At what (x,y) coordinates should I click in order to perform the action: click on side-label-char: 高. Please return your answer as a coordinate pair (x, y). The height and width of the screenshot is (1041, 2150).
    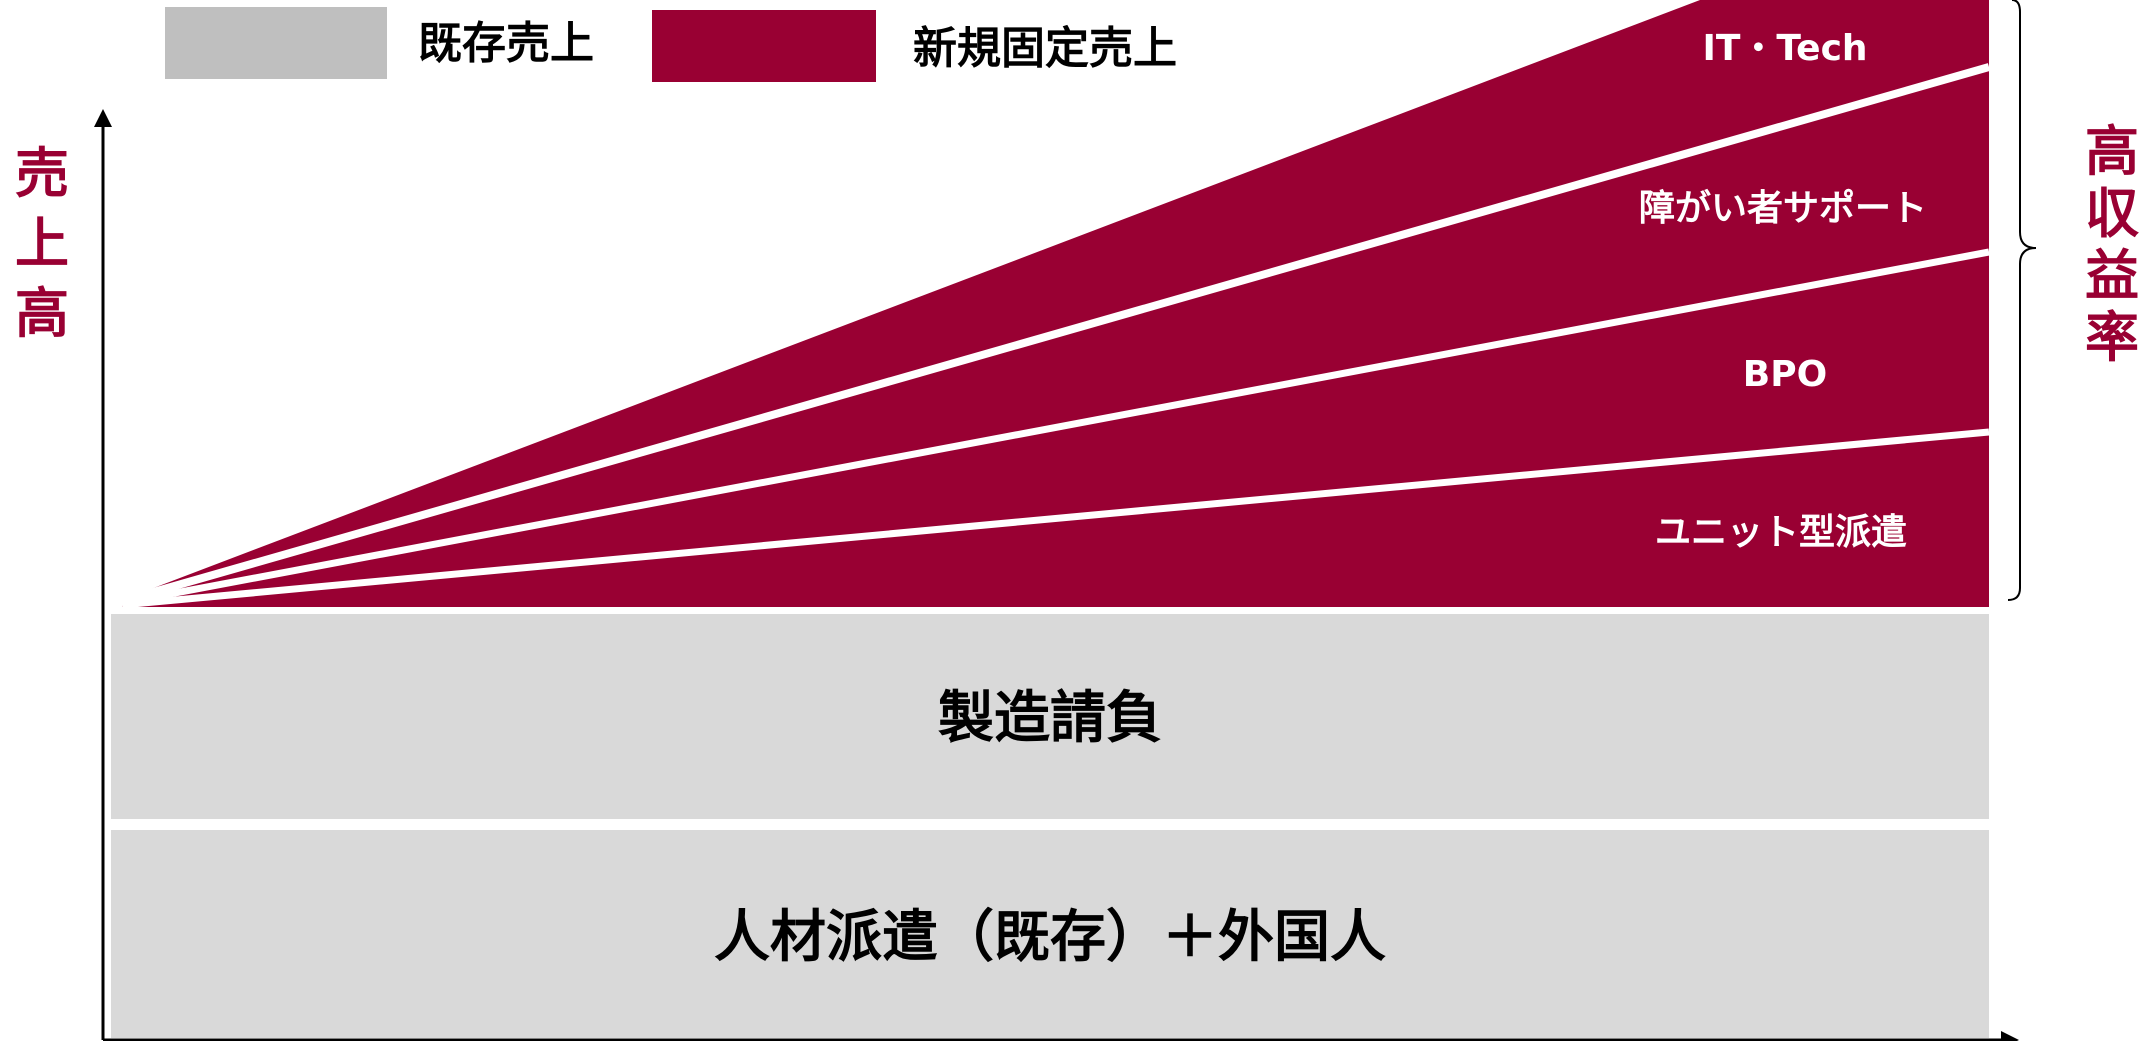
    Looking at the image, I should click on (2112, 151).